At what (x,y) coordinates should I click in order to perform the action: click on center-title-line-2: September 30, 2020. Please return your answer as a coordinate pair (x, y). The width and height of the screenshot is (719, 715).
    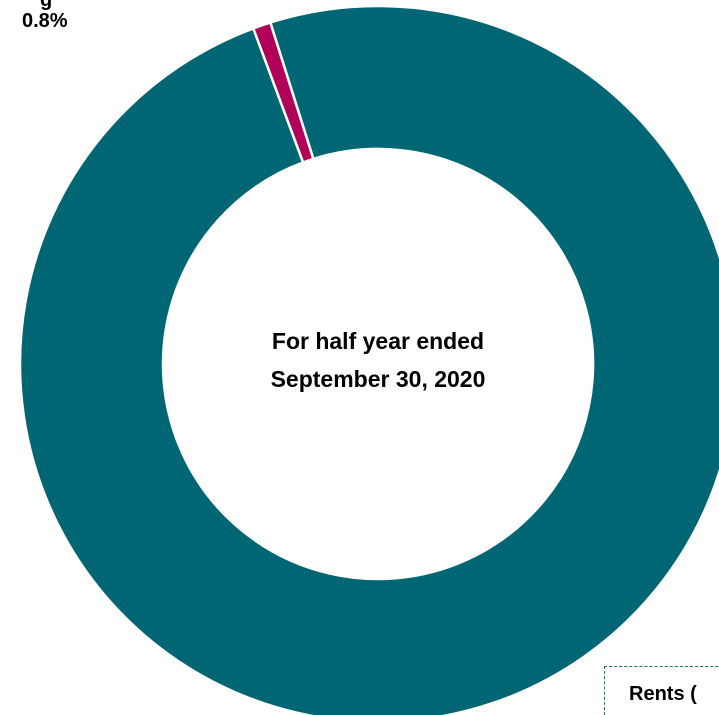
    Looking at the image, I should click on (378, 379).